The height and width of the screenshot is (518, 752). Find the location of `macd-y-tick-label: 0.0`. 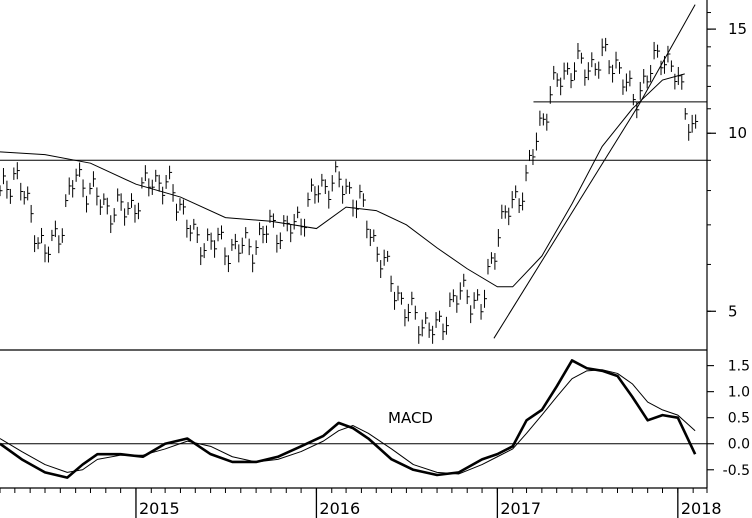

macd-y-tick-label: 0.0 is located at coordinates (739, 445).